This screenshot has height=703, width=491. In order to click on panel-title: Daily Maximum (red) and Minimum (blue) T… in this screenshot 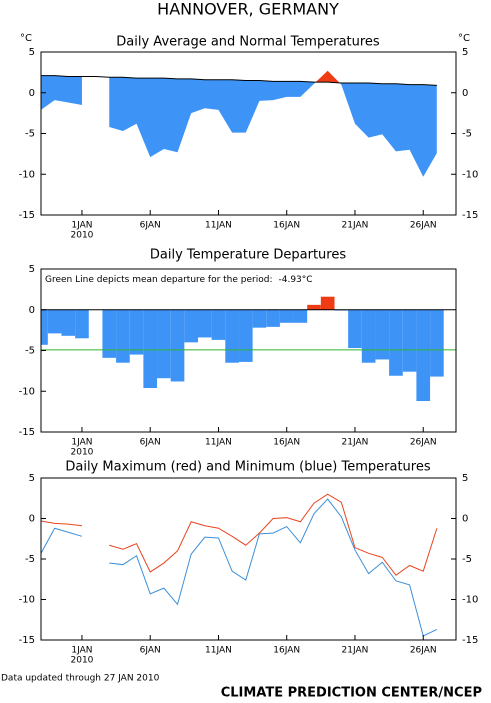, I will do `click(247, 467)`.